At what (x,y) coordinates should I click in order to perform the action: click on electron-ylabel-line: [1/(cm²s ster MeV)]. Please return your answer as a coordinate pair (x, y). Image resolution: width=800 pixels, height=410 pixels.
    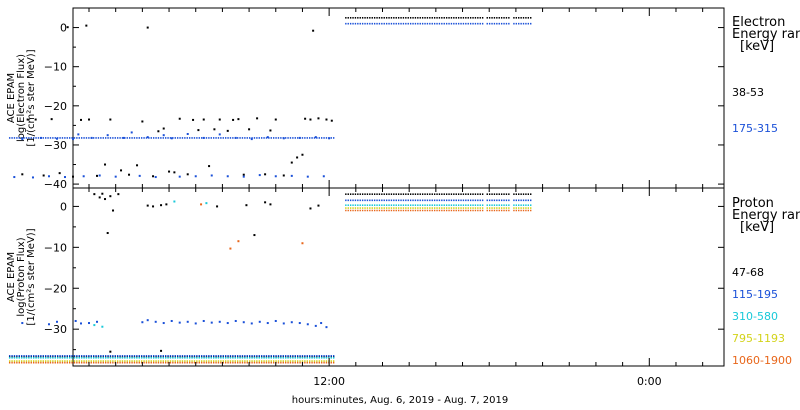
    Looking at the image, I should click on (31, 97).